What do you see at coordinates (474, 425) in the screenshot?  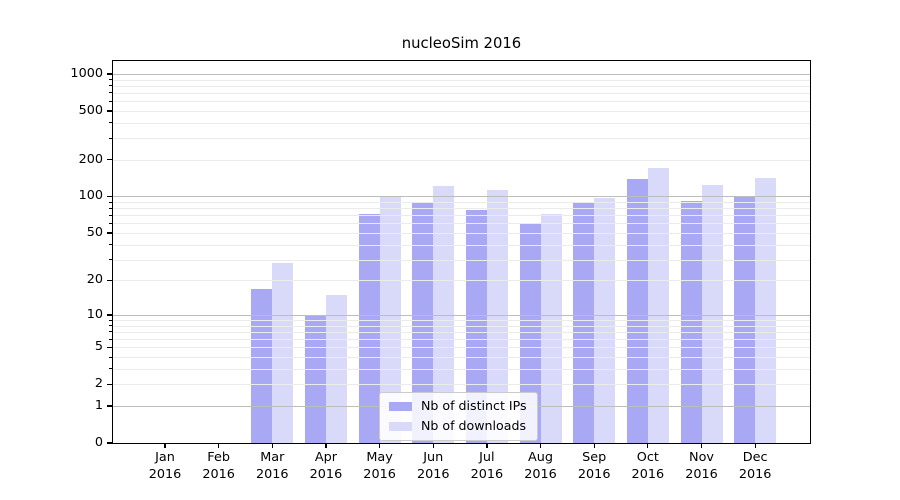 I see `legend-label-downloads: Nb of downloads` at bounding box center [474, 425].